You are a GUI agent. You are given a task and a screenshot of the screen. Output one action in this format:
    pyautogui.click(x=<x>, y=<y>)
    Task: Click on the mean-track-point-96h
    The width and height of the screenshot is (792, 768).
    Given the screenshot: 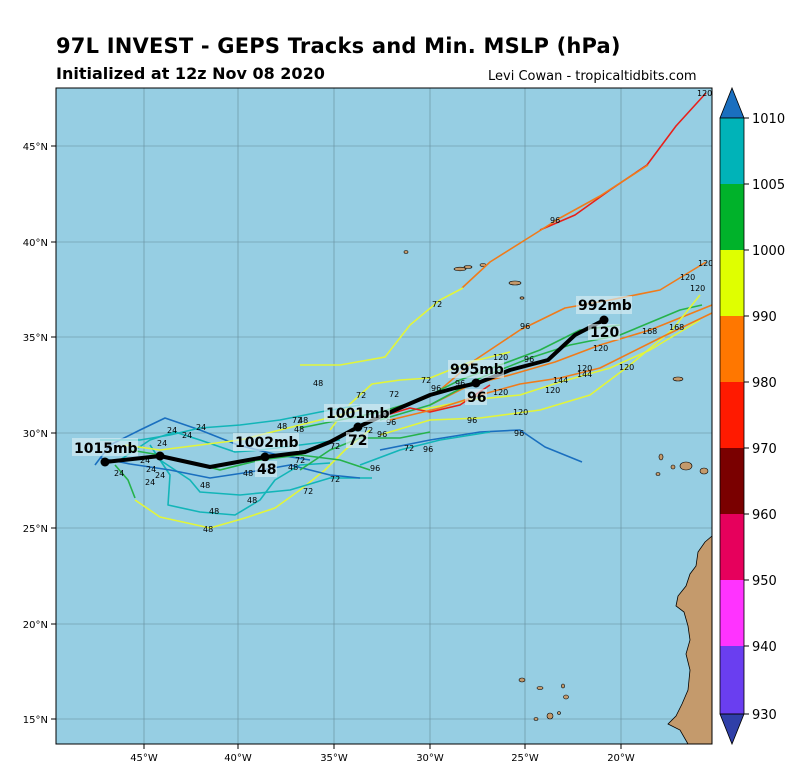 What is the action you would take?
    pyautogui.click(x=476, y=383)
    